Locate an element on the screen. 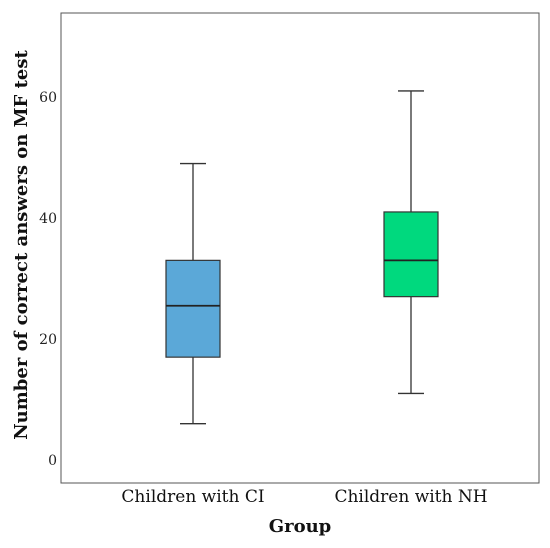 This screenshot has width=550, height=548. y-tick-label-40: 40 is located at coordinates (48, 219).